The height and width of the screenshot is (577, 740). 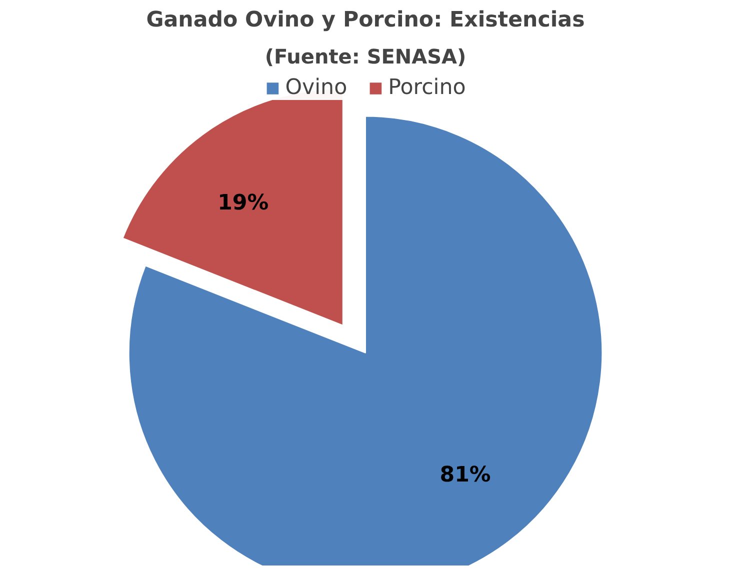 What do you see at coordinates (243, 203) in the screenshot?
I see `data-label: 19%` at bounding box center [243, 203].